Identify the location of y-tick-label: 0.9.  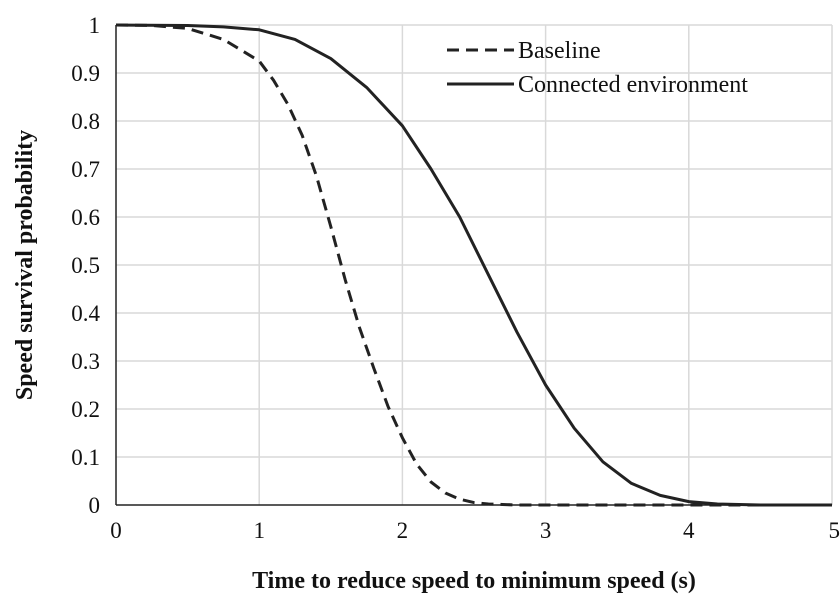
(85, 73).